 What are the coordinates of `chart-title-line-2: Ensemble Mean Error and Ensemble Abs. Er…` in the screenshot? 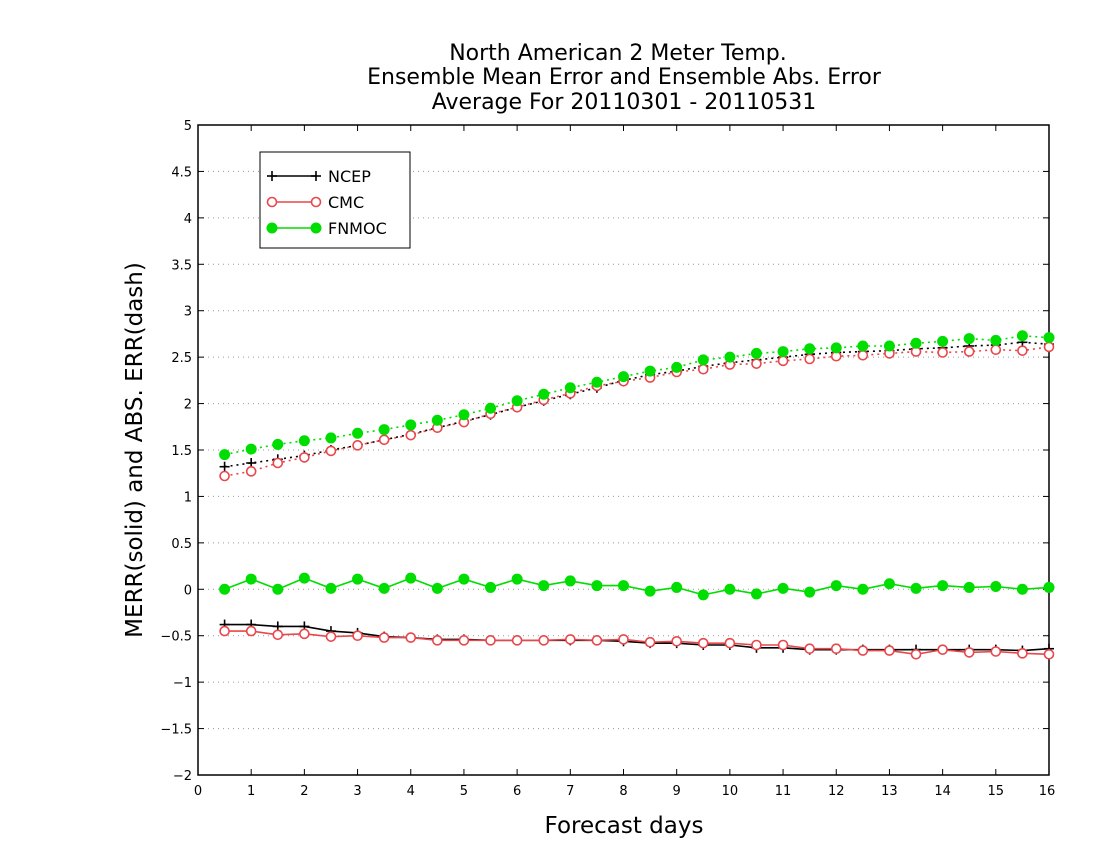 It's located at (624, 77).